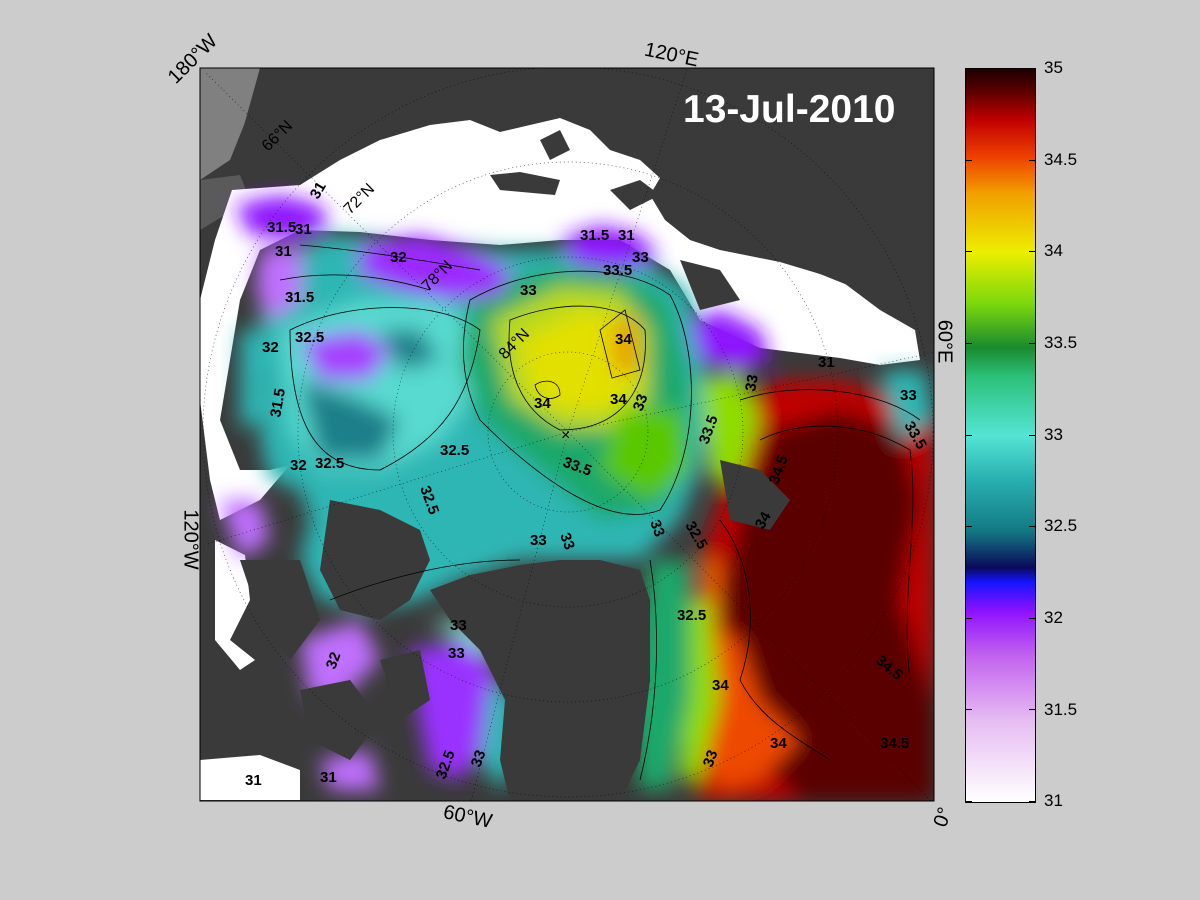 The width and height of the screenshot is (1200, 900). Describe the element at coordinates (944, 341) in the screenshot. I see `lon-label-60e: 60°E` at that location.